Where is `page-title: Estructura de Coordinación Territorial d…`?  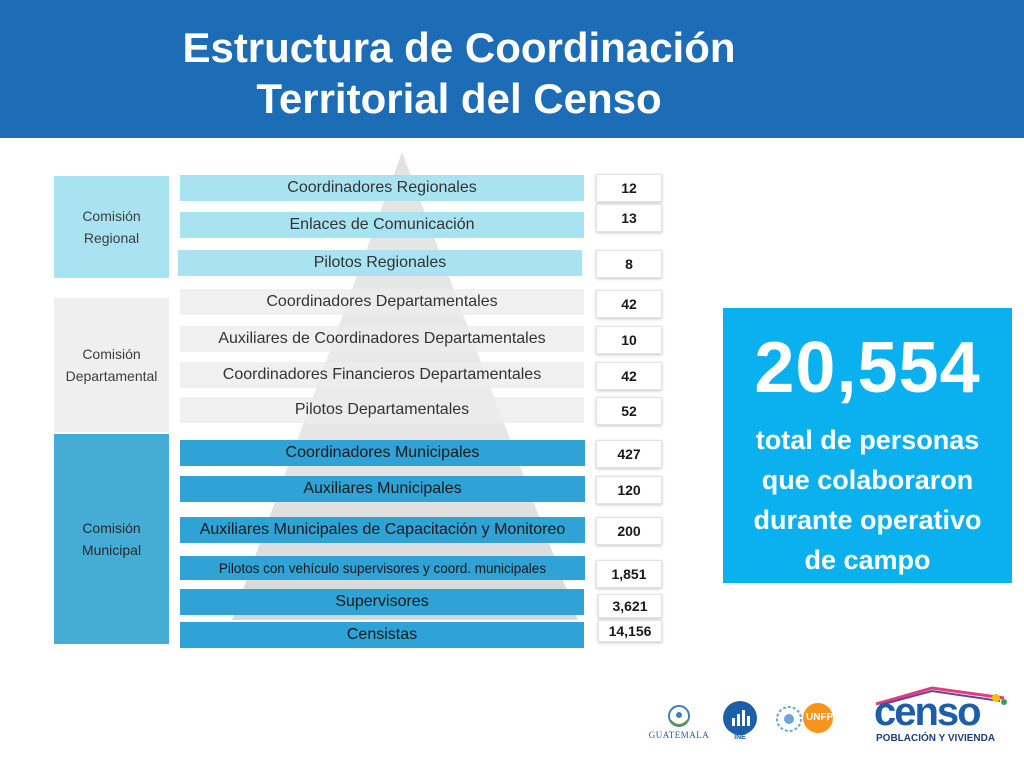 page-title: Estructura de Coordinación Territorial d… is located at coordinates (459, 73).